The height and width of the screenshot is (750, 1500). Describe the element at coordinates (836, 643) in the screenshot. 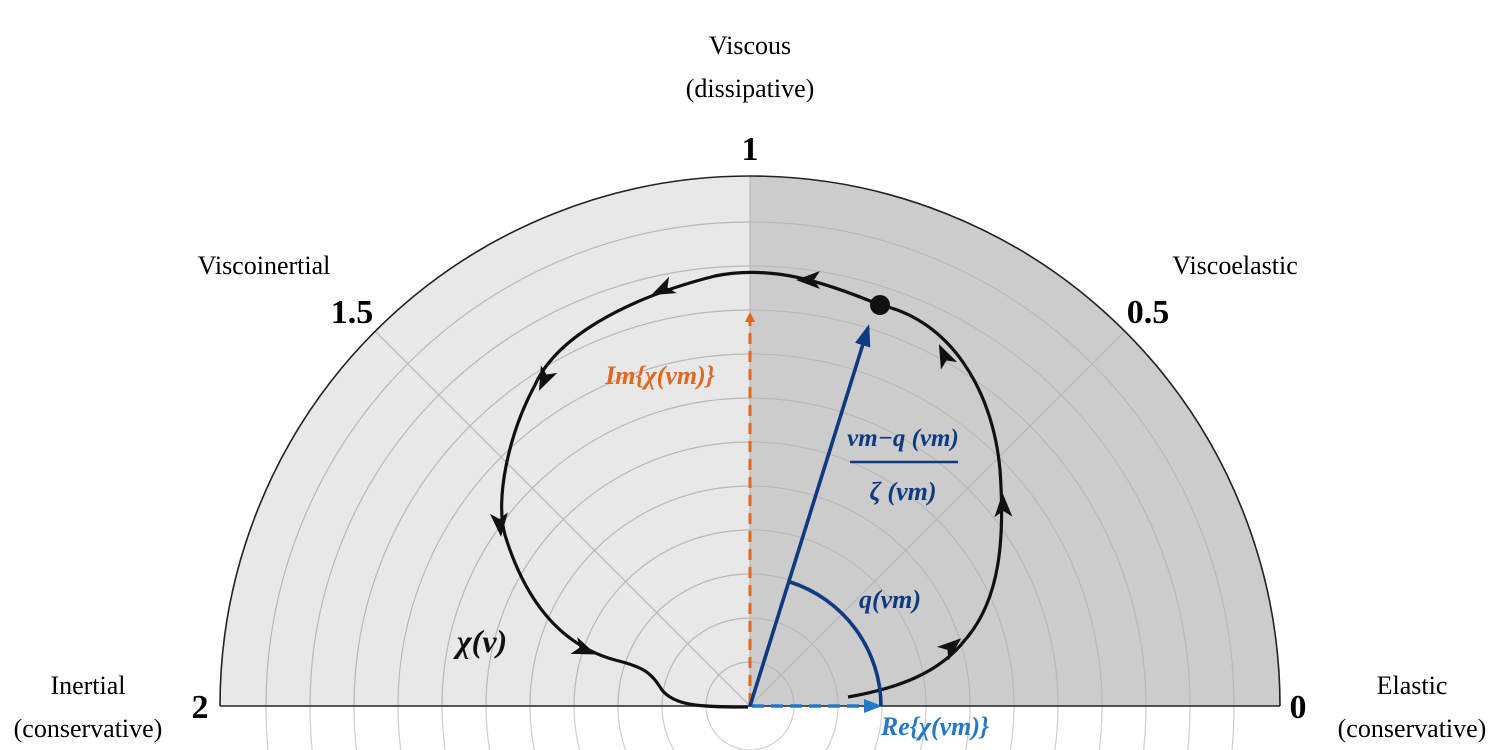

I see `phase-angle-arc` at that location.